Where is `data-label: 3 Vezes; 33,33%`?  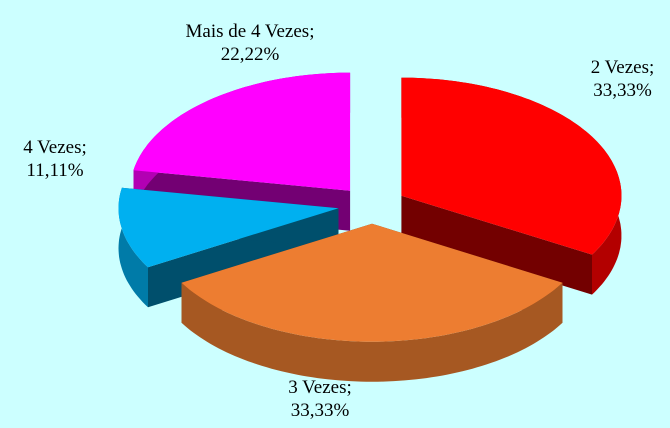 data-label: 3 Vezes; 33,33% is located at coordinates (320, 399).